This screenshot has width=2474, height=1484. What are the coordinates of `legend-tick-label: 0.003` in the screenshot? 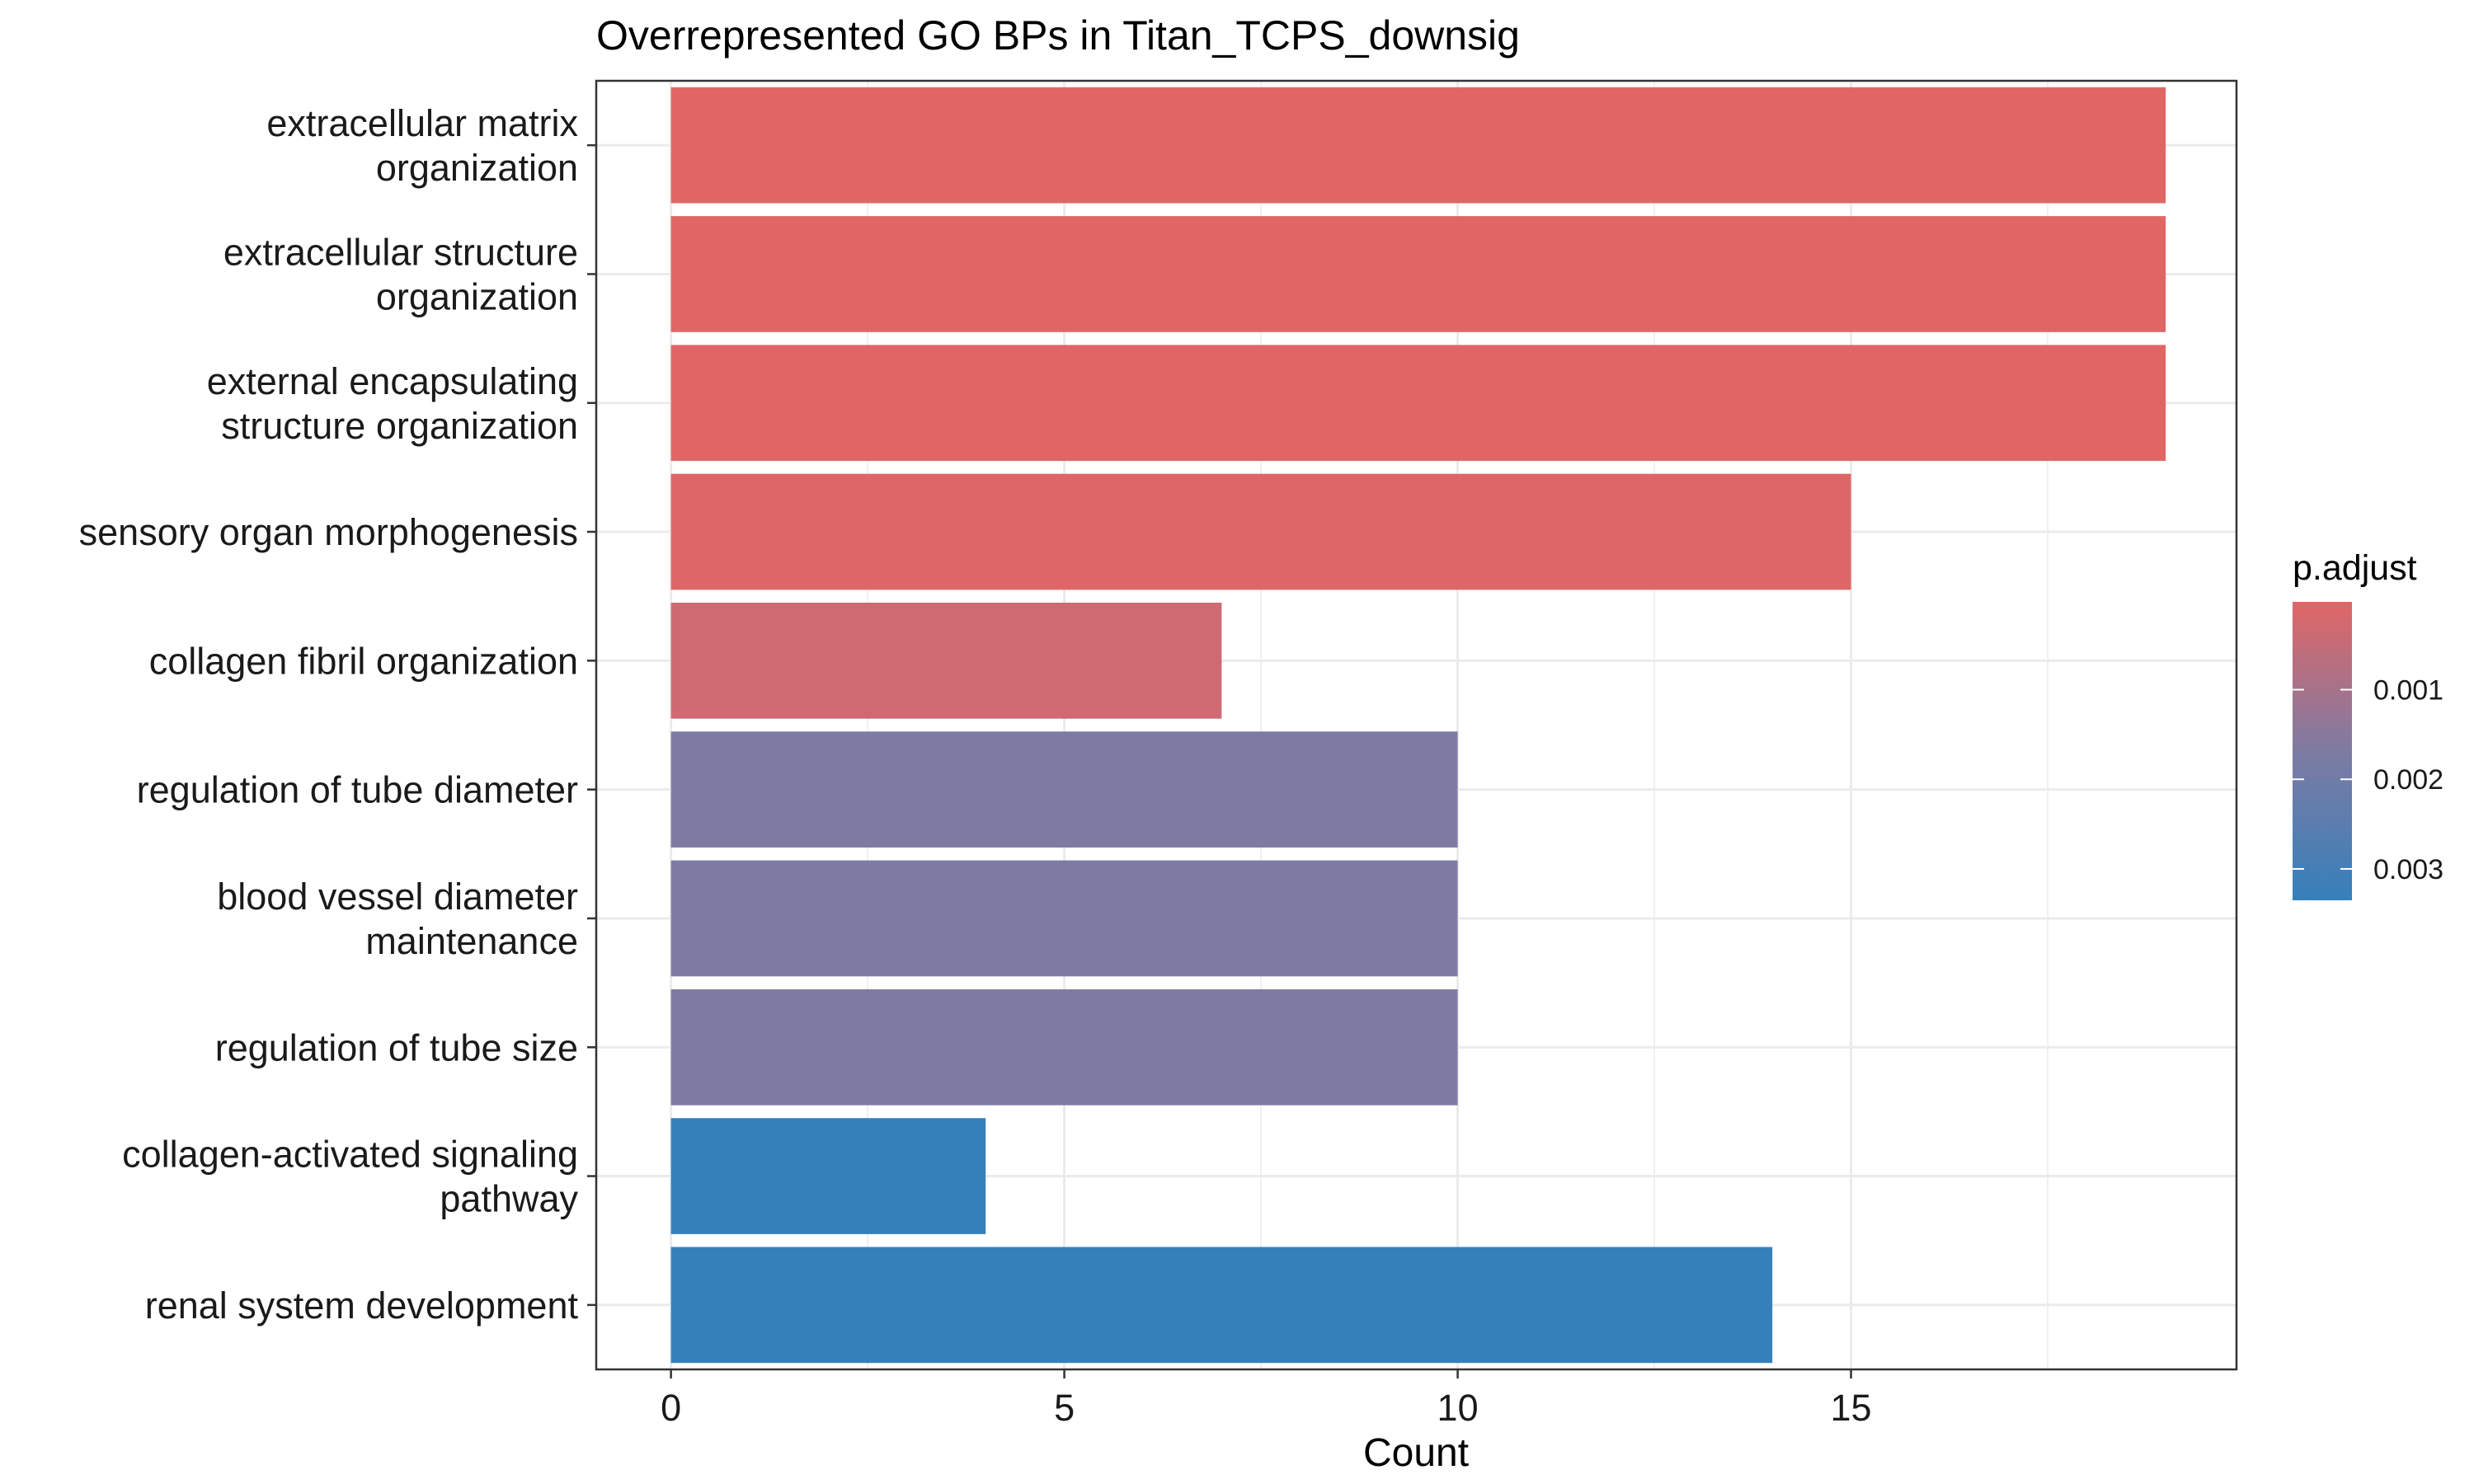 It's located at (2408, 869).